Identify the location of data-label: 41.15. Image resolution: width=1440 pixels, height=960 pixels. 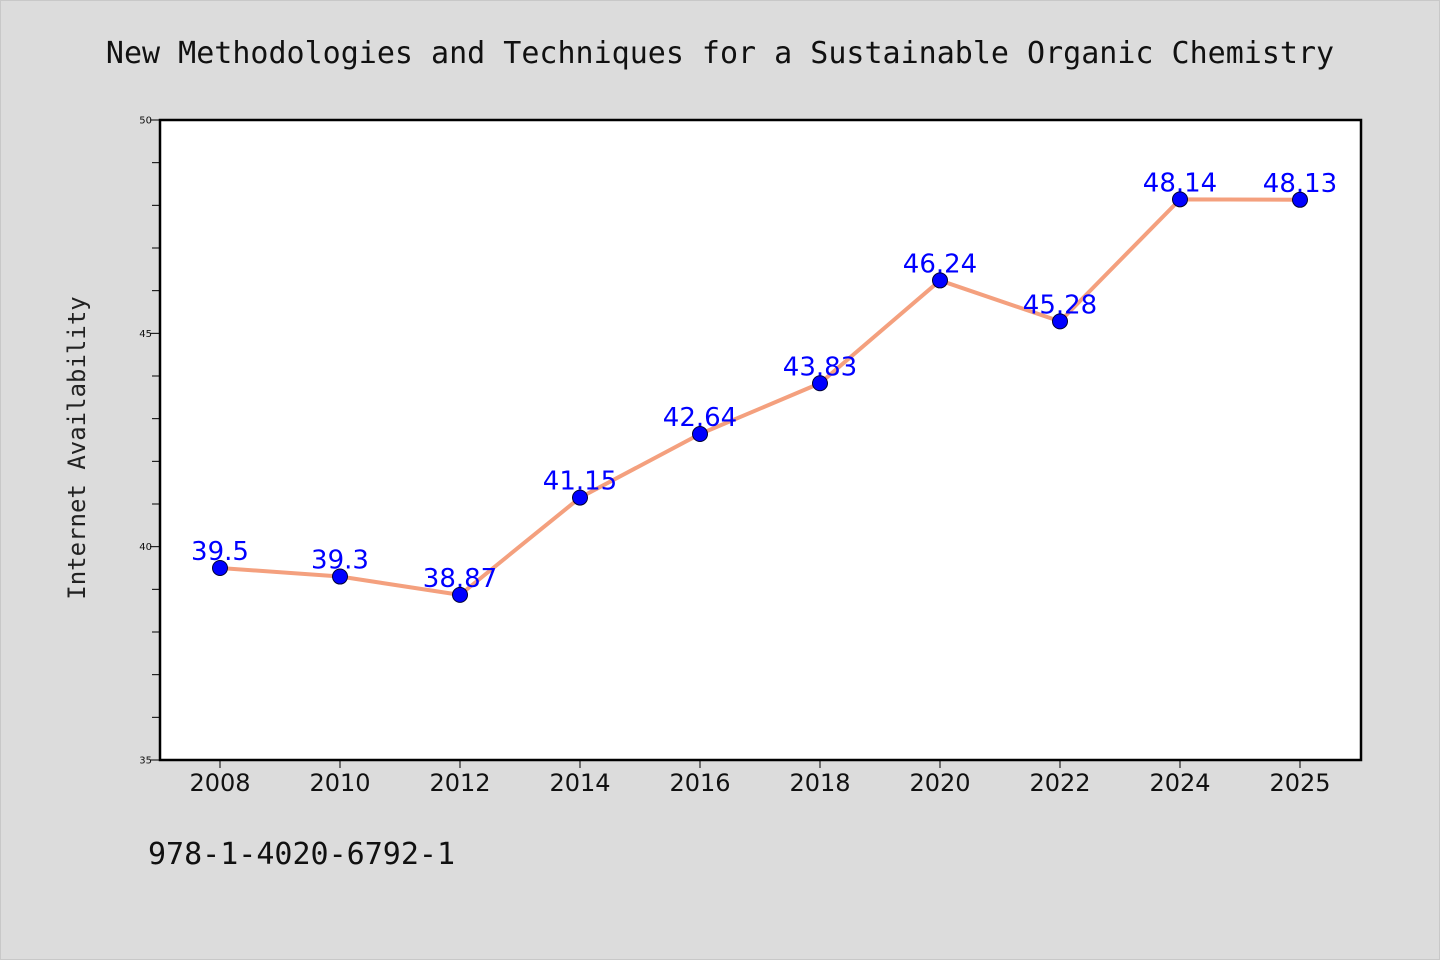
(580, 482).